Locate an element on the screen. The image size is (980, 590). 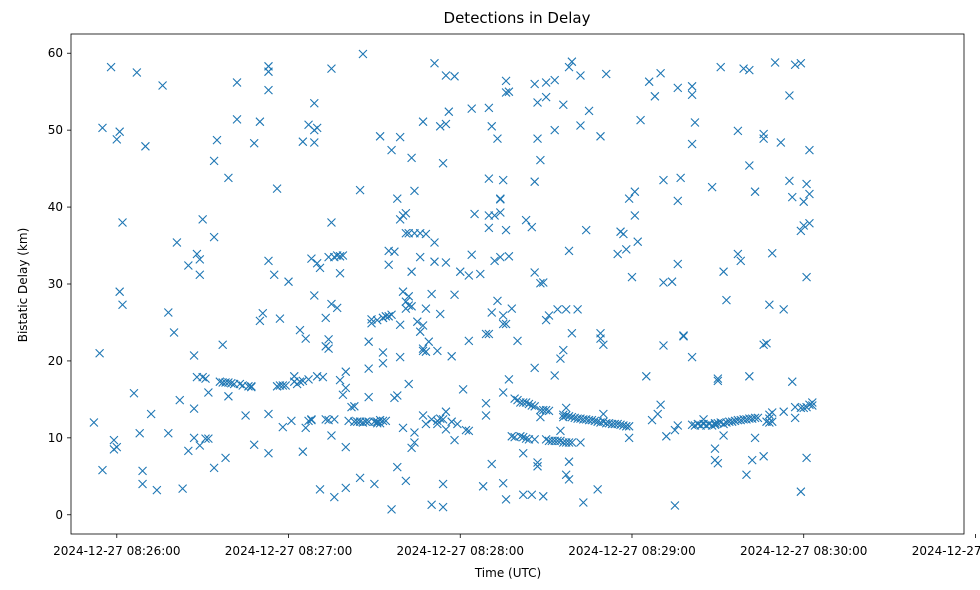
y-tick-label-1: 10 is located at coordinates (55, 438).